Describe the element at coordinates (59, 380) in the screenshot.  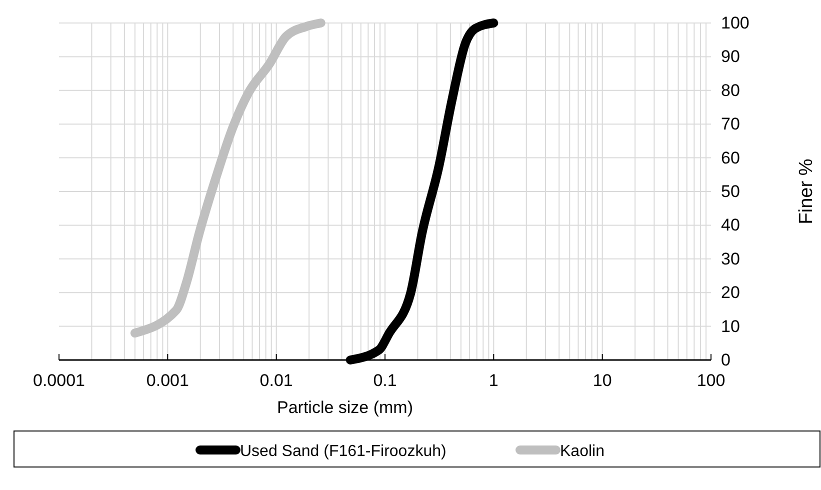
I see `x-tick-label: 0.0001` at that location.